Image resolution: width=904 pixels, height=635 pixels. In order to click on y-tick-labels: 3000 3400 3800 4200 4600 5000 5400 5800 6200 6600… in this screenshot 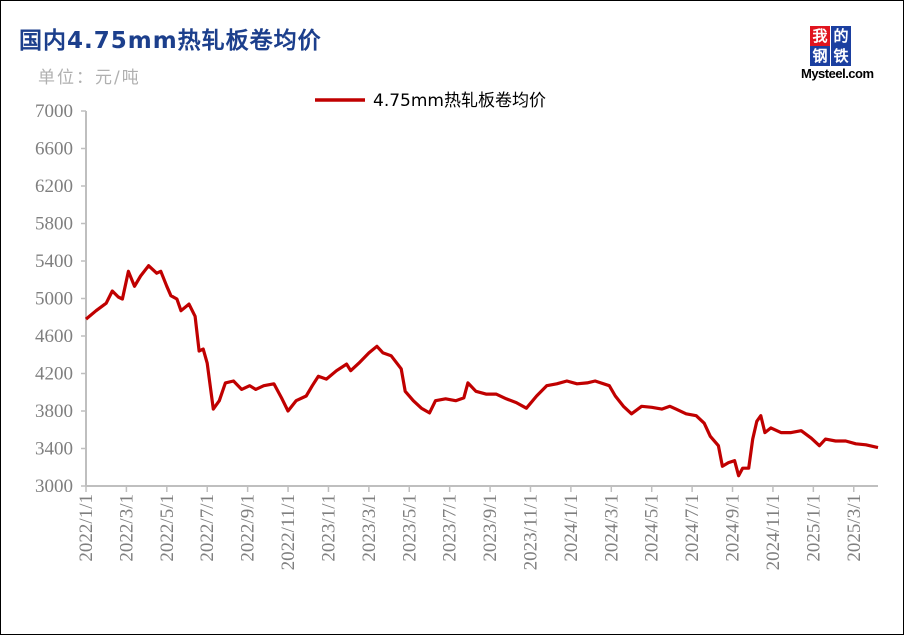, I will do `click(54, 299)`.